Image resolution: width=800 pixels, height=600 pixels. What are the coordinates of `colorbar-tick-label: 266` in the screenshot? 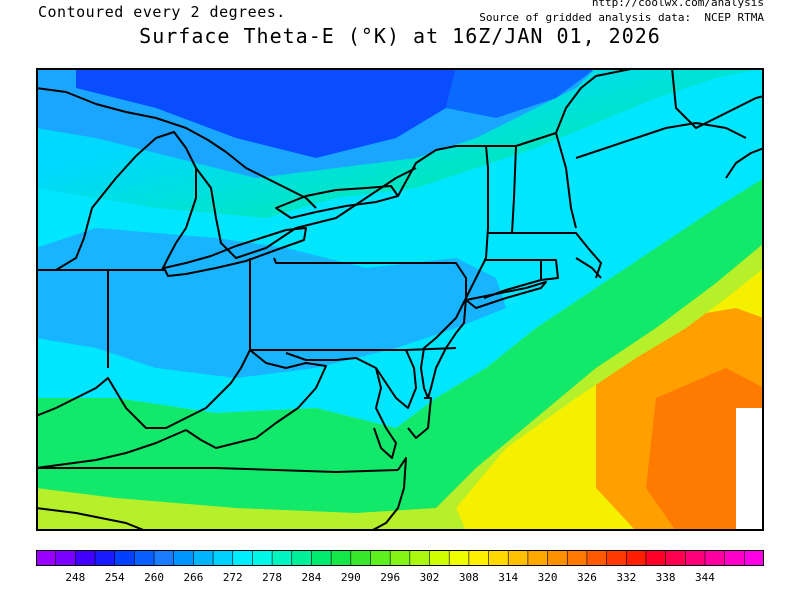 It's located at (193, 577).